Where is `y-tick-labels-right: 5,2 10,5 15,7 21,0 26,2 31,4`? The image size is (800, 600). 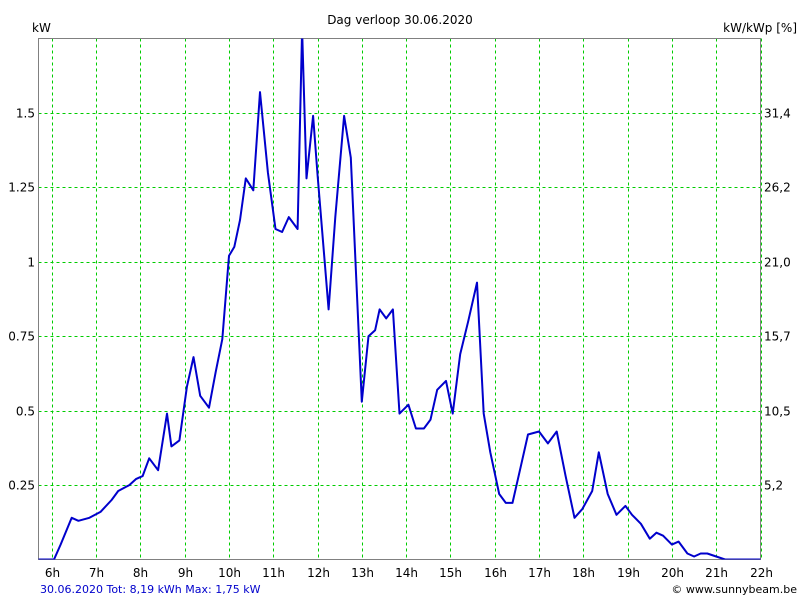 y-tick-labels-right: 5,2 10,5 15,7 21,0 26,2 31,4 is located at coordinates (777, 300).